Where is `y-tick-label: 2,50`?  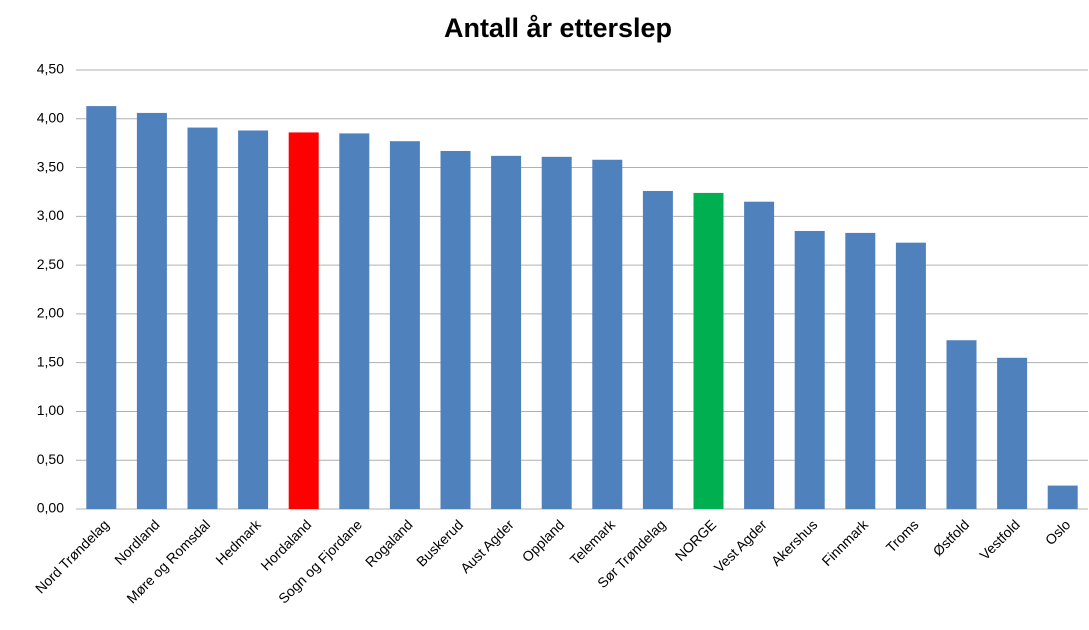
y-tick-label: 2,50 is located at coordinates (50, 264).